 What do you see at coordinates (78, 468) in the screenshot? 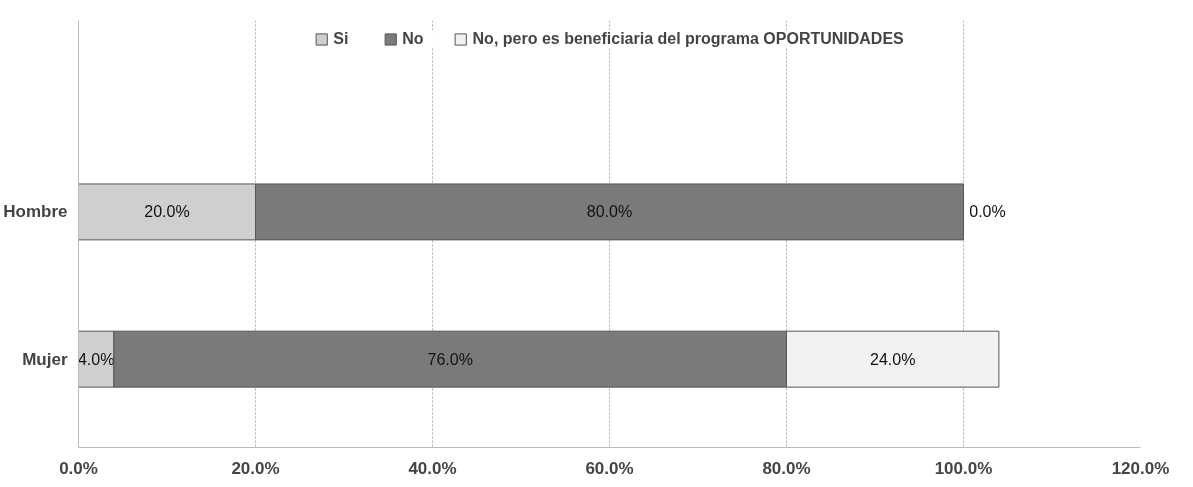
I see `x-tick-label: 0.0%` at bounding box center [78, 468].